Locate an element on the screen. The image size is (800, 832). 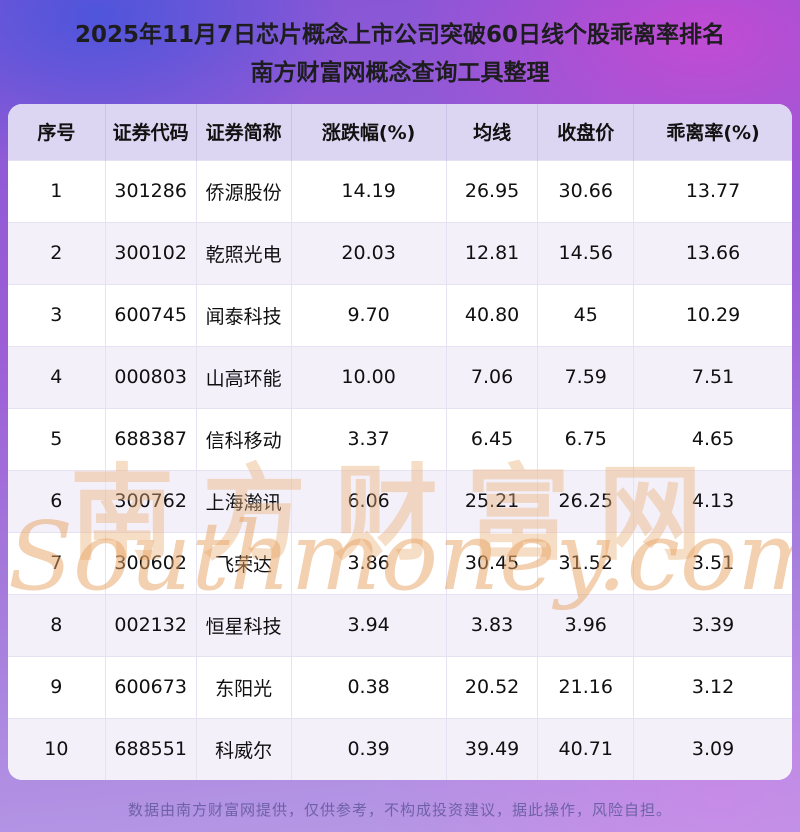
table-cell: 侨源股份 is located at coordinates (244, 190).